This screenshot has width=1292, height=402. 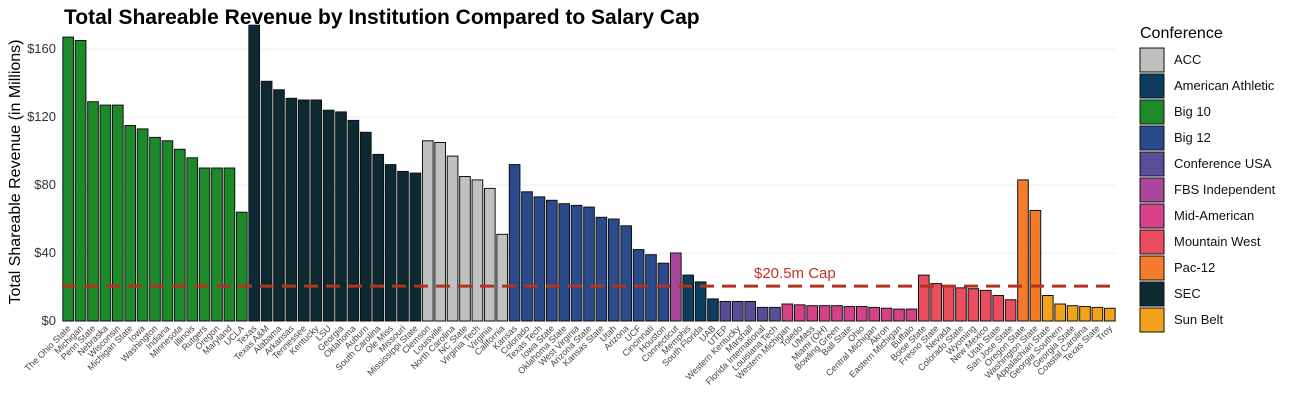 I want to click on legend-label: Big 12, so click(x=1192, y=137).